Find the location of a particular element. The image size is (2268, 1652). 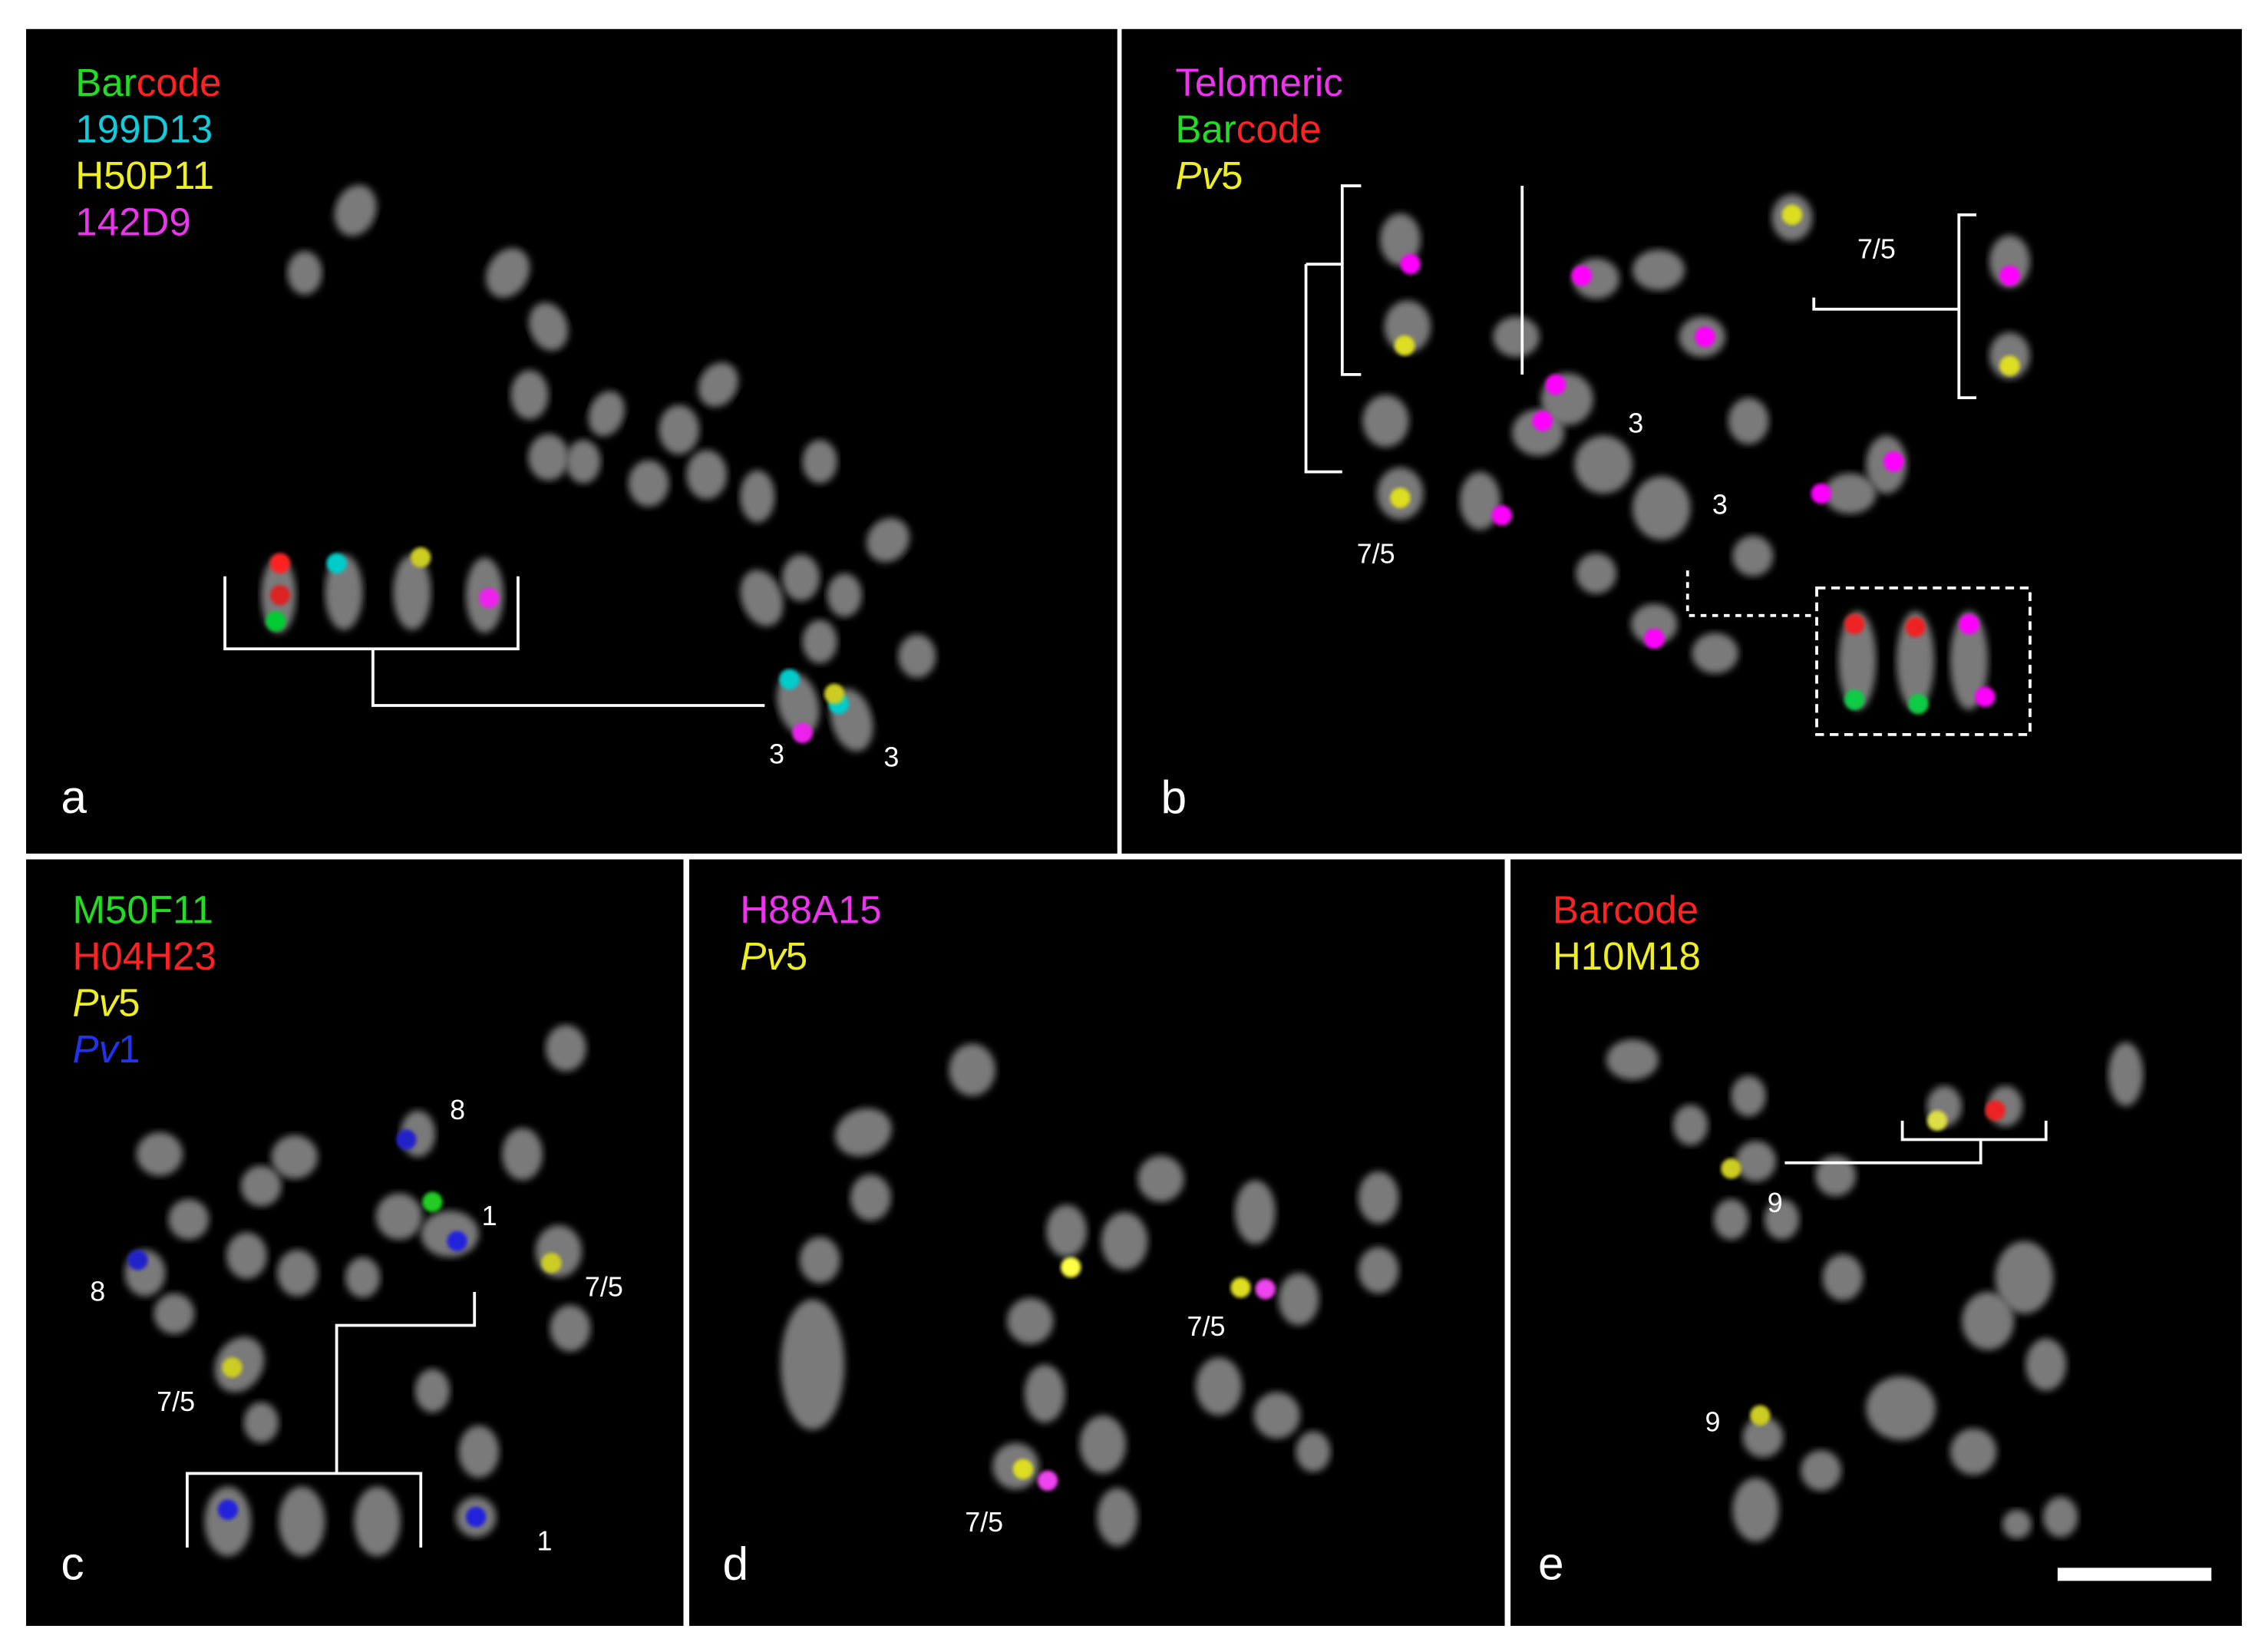

legend-text: H88A15 is located at coordinates (811, 910).